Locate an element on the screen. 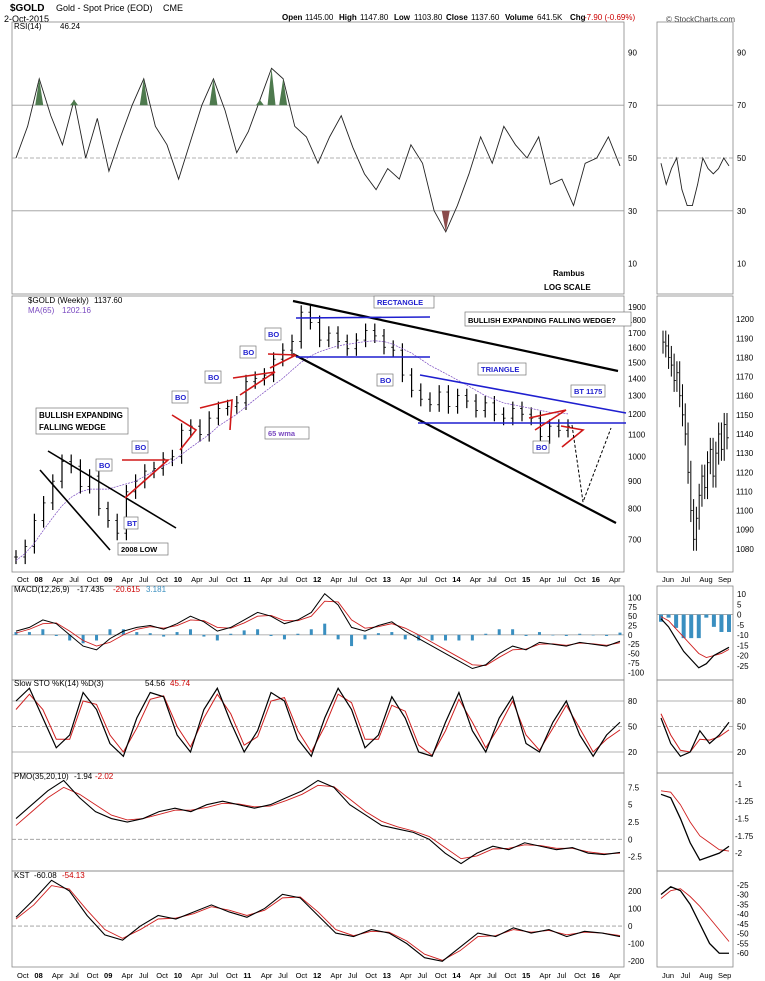 The image size is (765, 981). instrument-name: Gold - Spot Price (EOD) is located at coordinates (104, 8).